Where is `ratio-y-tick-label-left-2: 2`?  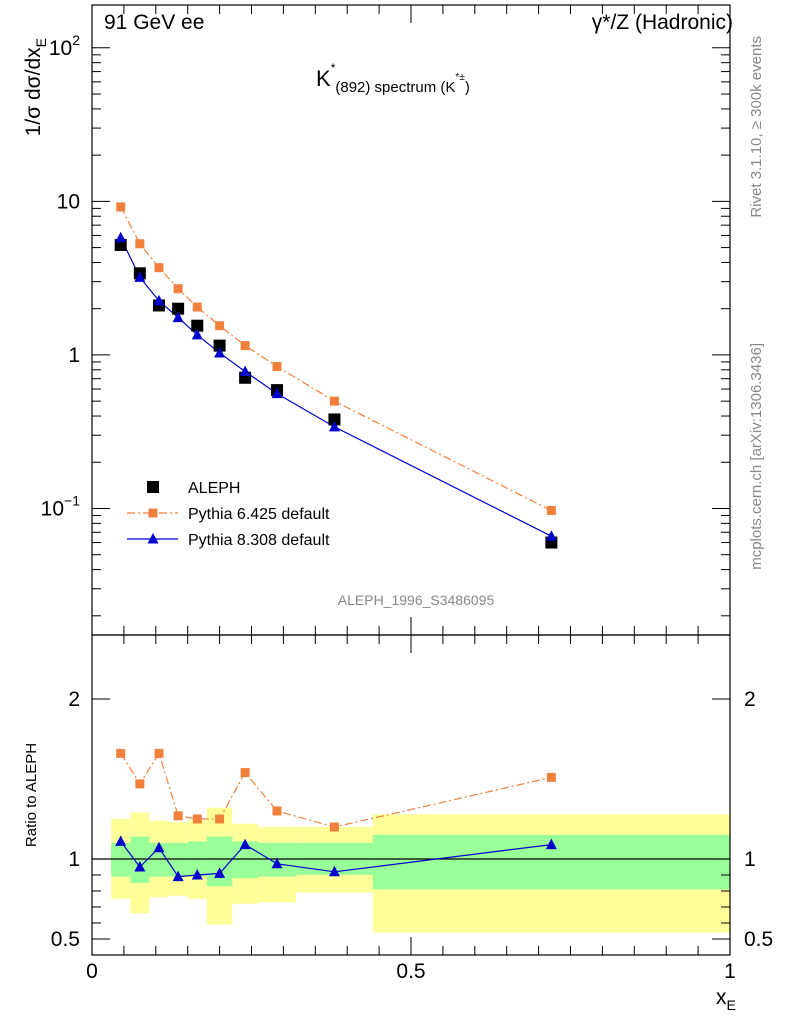
ratio-y-tick-label-left-2: 2 is located at coordinates (74, 699).